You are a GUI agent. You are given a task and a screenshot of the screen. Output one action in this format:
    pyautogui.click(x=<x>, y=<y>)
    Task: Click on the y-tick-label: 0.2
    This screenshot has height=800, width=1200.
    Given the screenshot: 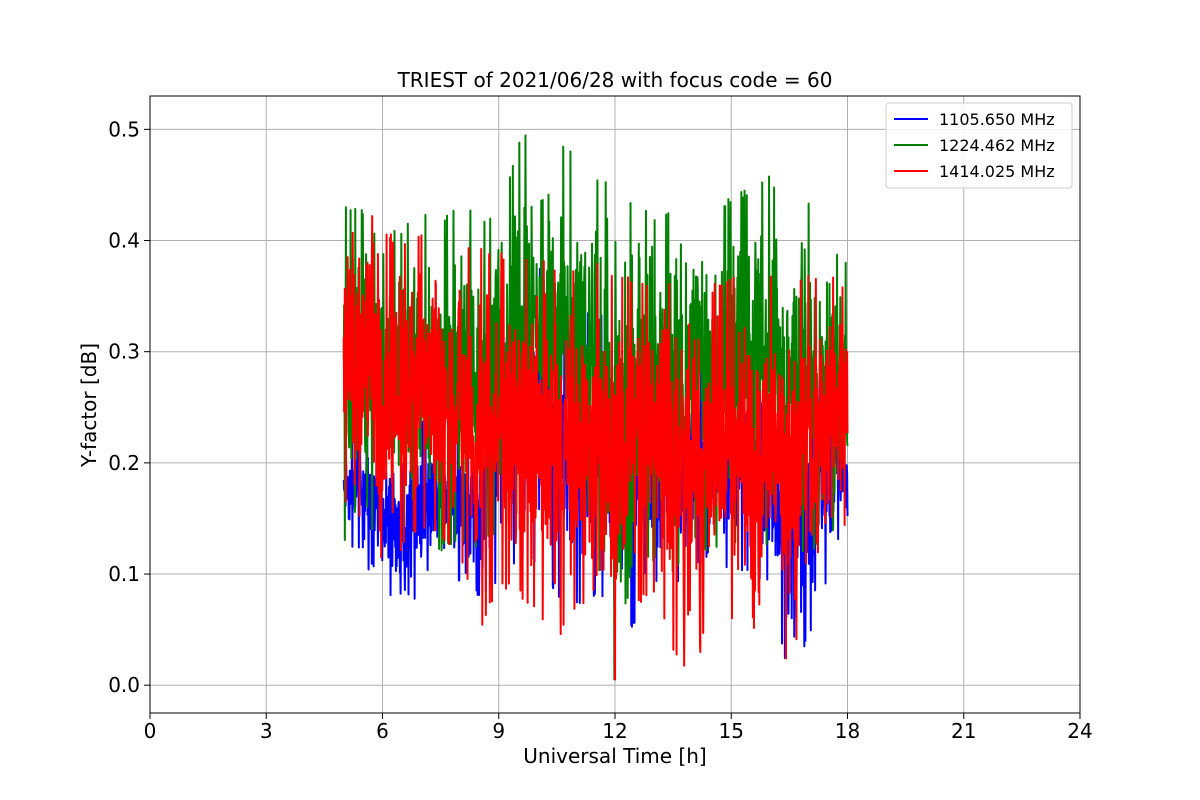 What is the action you would take?
    pyautogui.click(x=124, y=463)
    